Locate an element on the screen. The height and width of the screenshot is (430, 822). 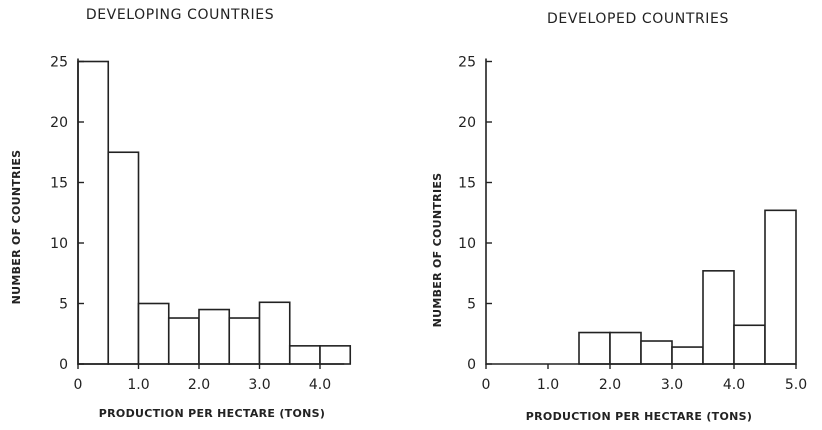
y-tick-label-developed: 15 is located at coordinates (467, 184).